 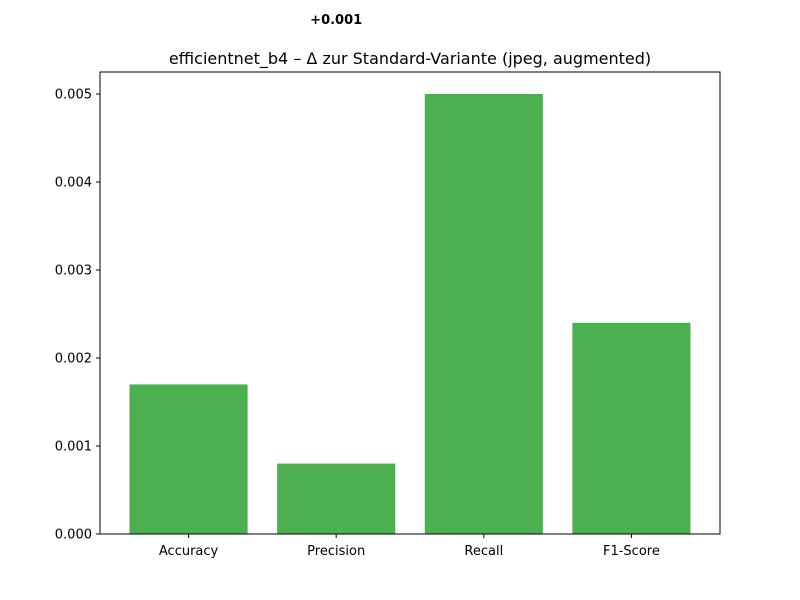 I want to click on x-tick-label: Precision, so click(x=336, y=551).